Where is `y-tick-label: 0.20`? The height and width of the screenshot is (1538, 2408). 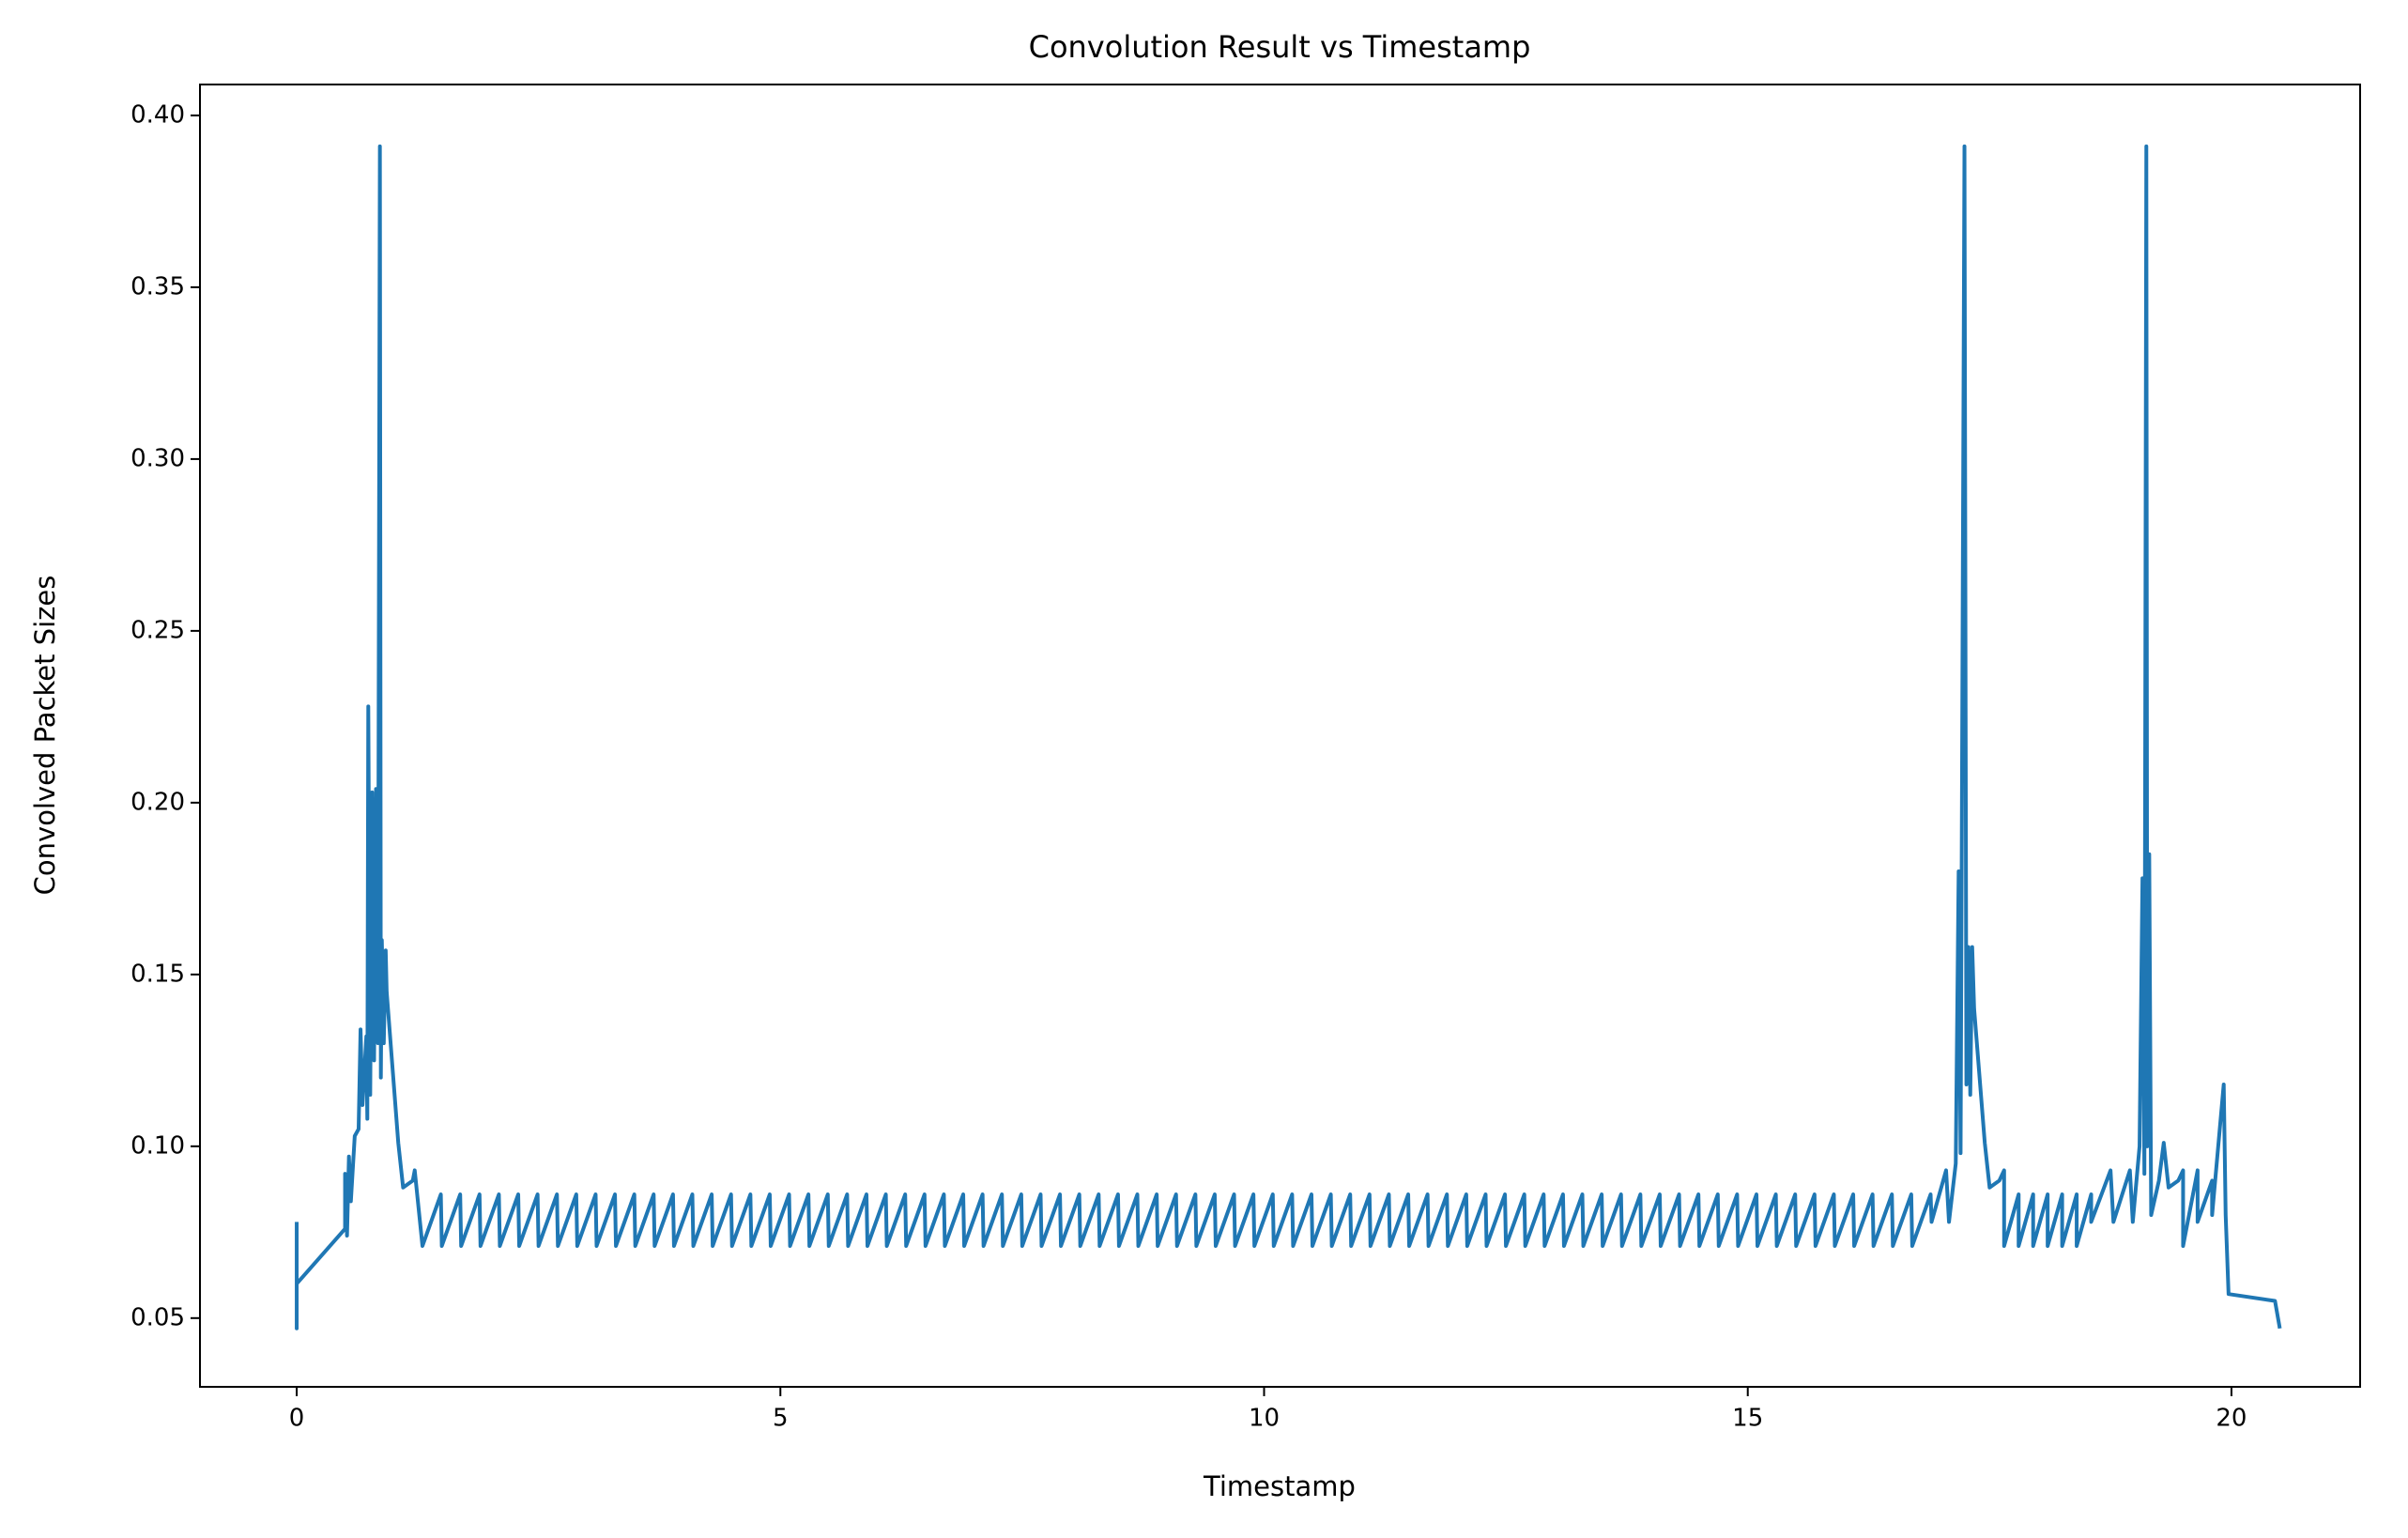
y-tick-label: 0.20 is located at coordinates (157, 802).